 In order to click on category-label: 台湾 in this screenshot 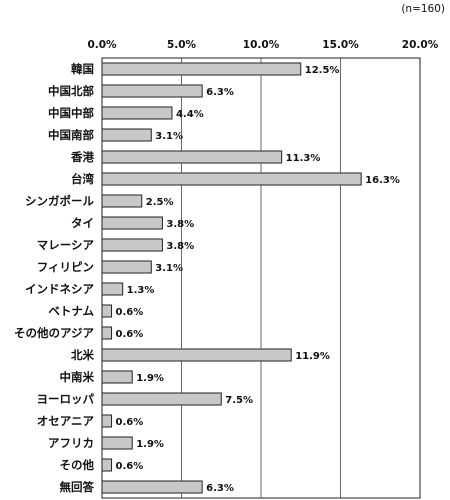, I will do `click(82, 179)`.